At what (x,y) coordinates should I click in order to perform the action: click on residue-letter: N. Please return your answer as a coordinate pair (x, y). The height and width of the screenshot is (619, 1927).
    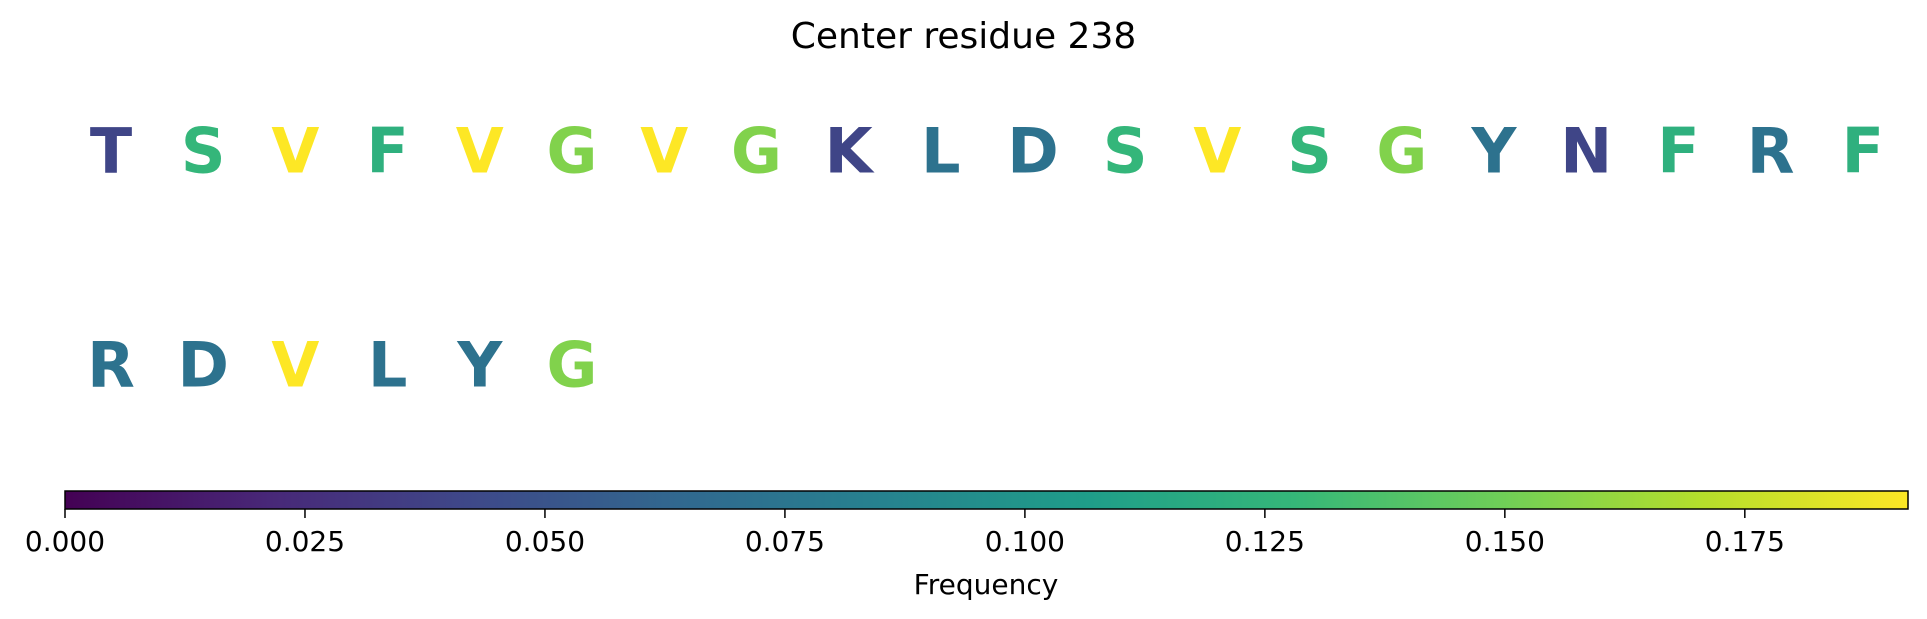
    Looking at the image, I should click on (1586, 150).